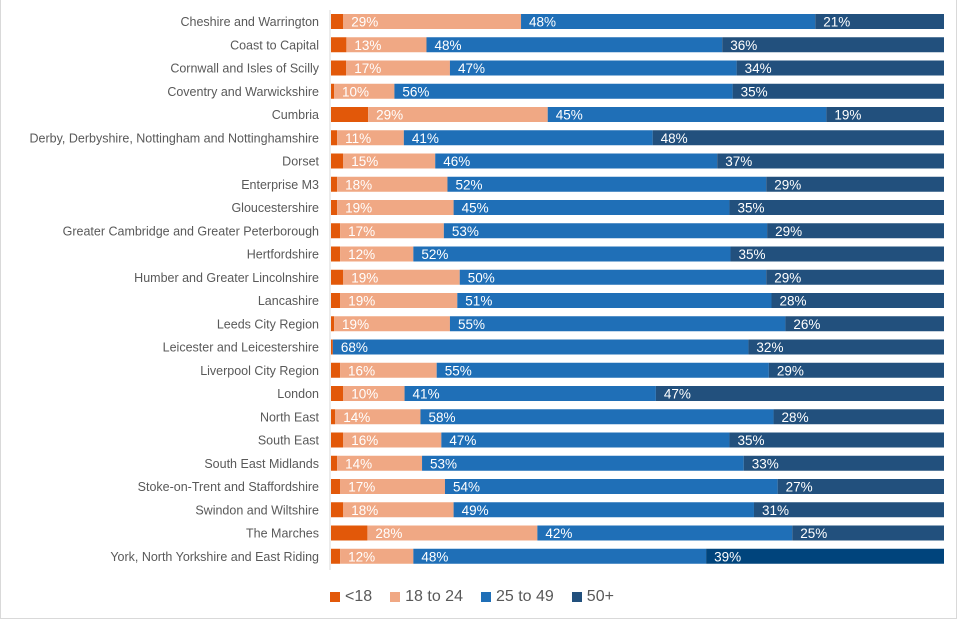  What do you see at coordinates (517, 597) in the screenshot?
I see `legend-item-25-to-49: 25 to 49` at bounding box center [517, 597].